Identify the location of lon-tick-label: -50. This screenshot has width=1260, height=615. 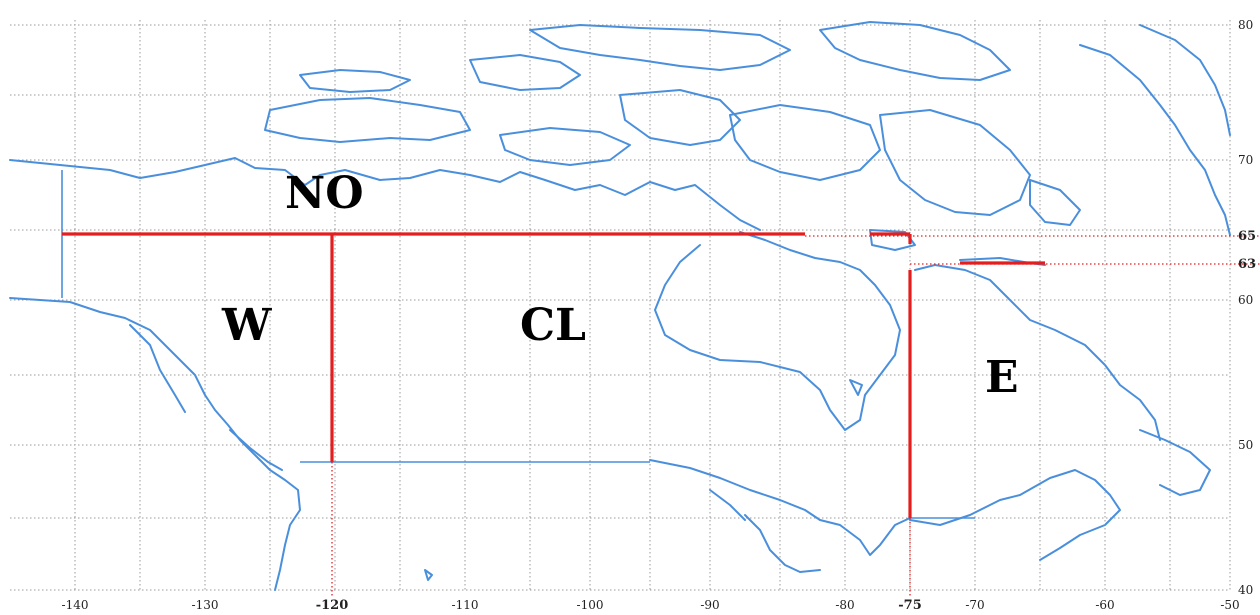
(1229, 605).